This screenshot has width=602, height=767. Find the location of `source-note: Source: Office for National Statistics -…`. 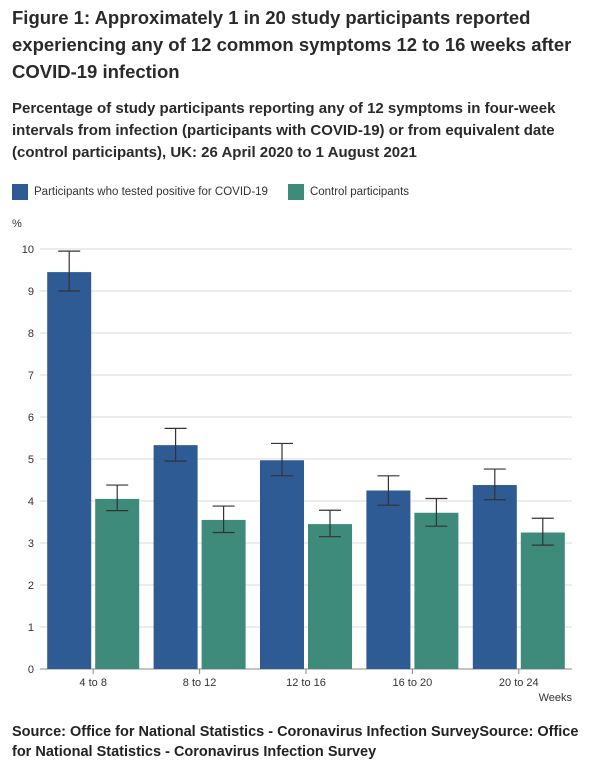

source-note: Source: Office for National Statistics -… is located at coordinates (295, 742).